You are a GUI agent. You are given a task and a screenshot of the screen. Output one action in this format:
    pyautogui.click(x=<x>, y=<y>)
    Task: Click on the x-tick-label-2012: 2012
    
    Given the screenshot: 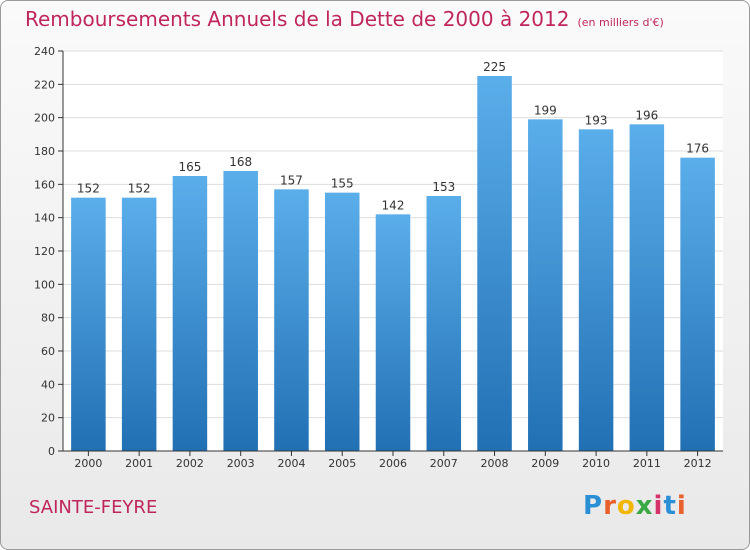 What is the action you would take?
    pyautogui.click(x=698, y=463)
    